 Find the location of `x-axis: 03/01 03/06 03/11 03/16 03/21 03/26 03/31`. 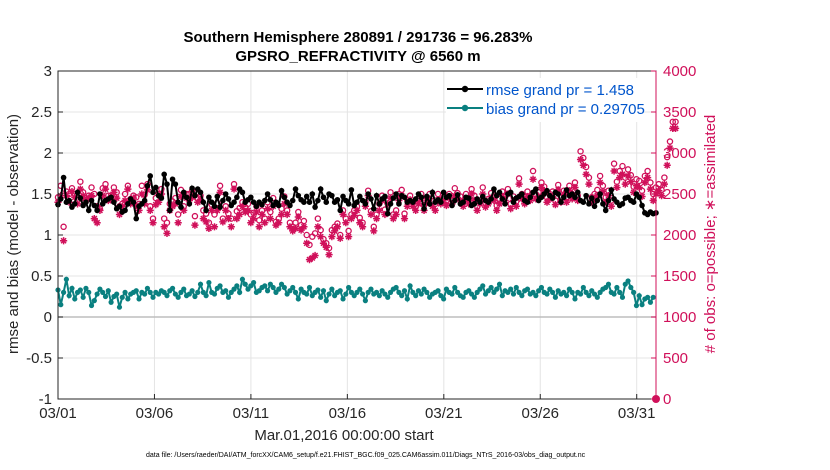

x-axis: 03/01 03/06 03/11 03/16 03/21 03/26 03/31 is located at coordinates (347, 408).